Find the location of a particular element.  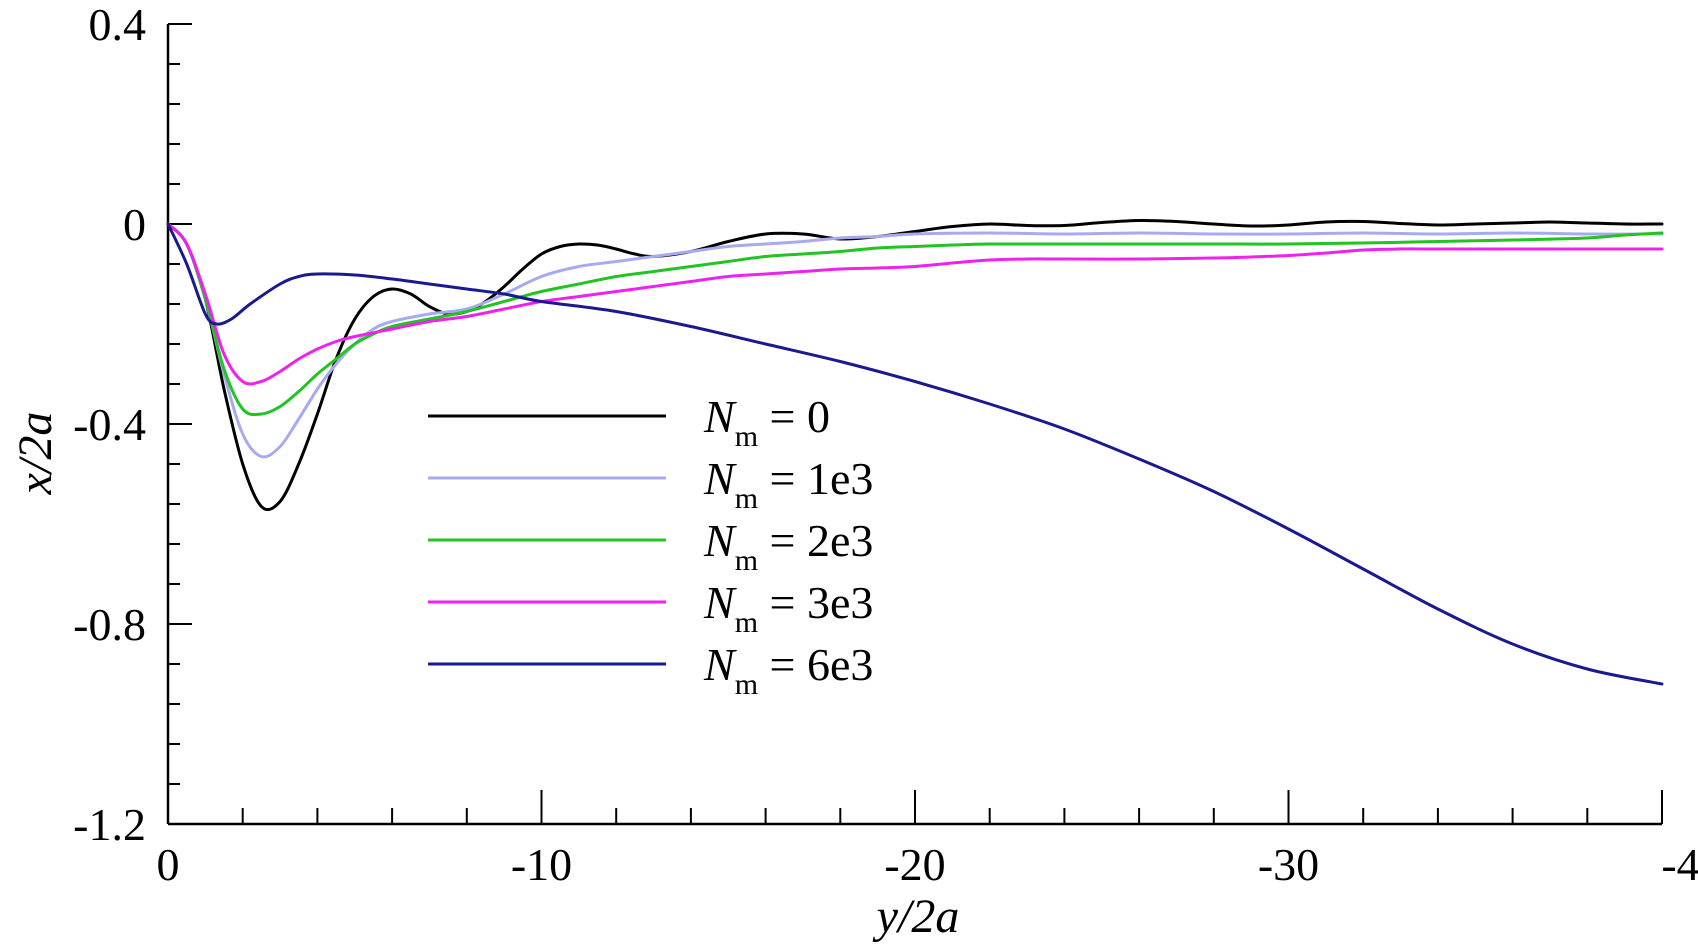

y-tick-label: -1.2 is located at coordinates (109, 824).